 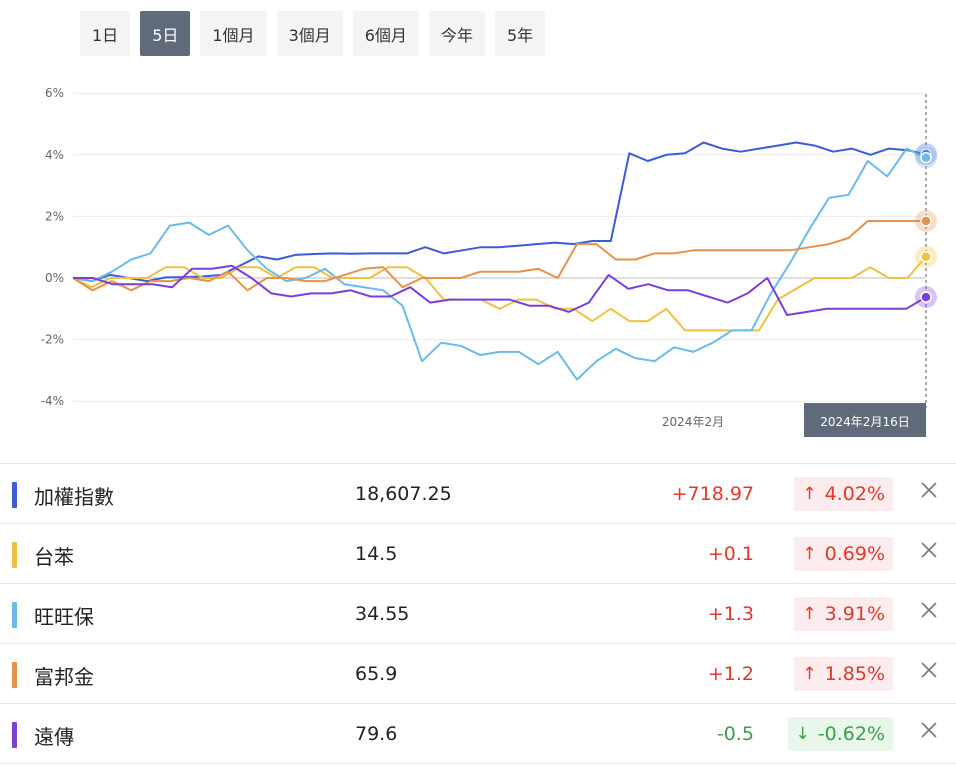 What do you see at coordinates (854, 494) in the screenshot?
I see `stock-change-percent: 4.02%` at bounding box center [854, 494].